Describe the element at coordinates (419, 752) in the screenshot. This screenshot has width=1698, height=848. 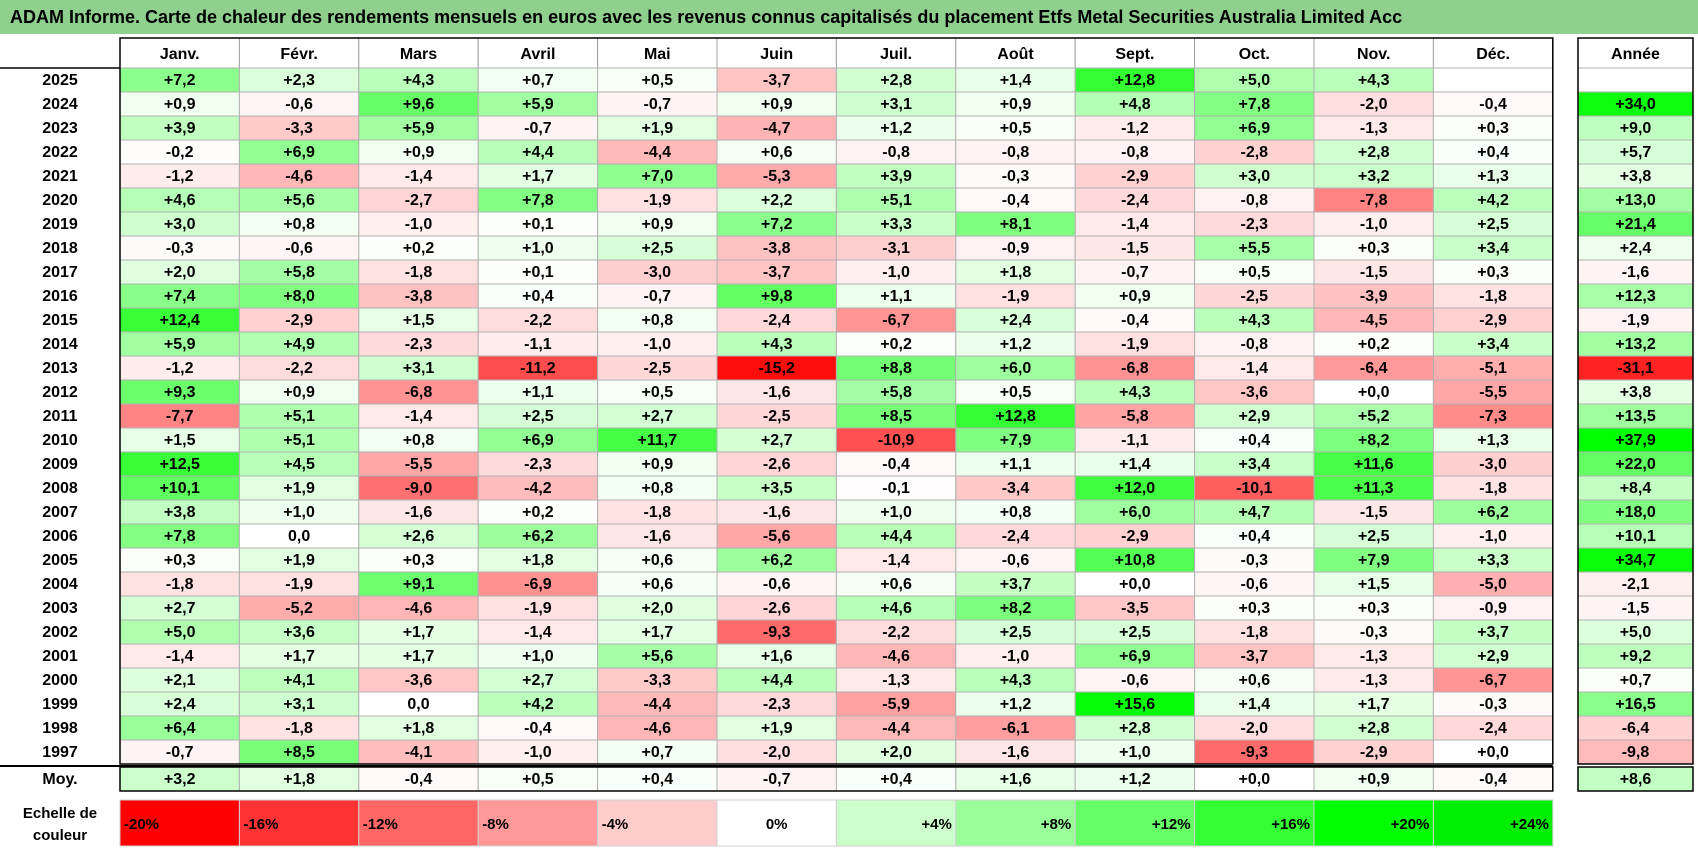
I see `cell-value: -4,1` at that location.